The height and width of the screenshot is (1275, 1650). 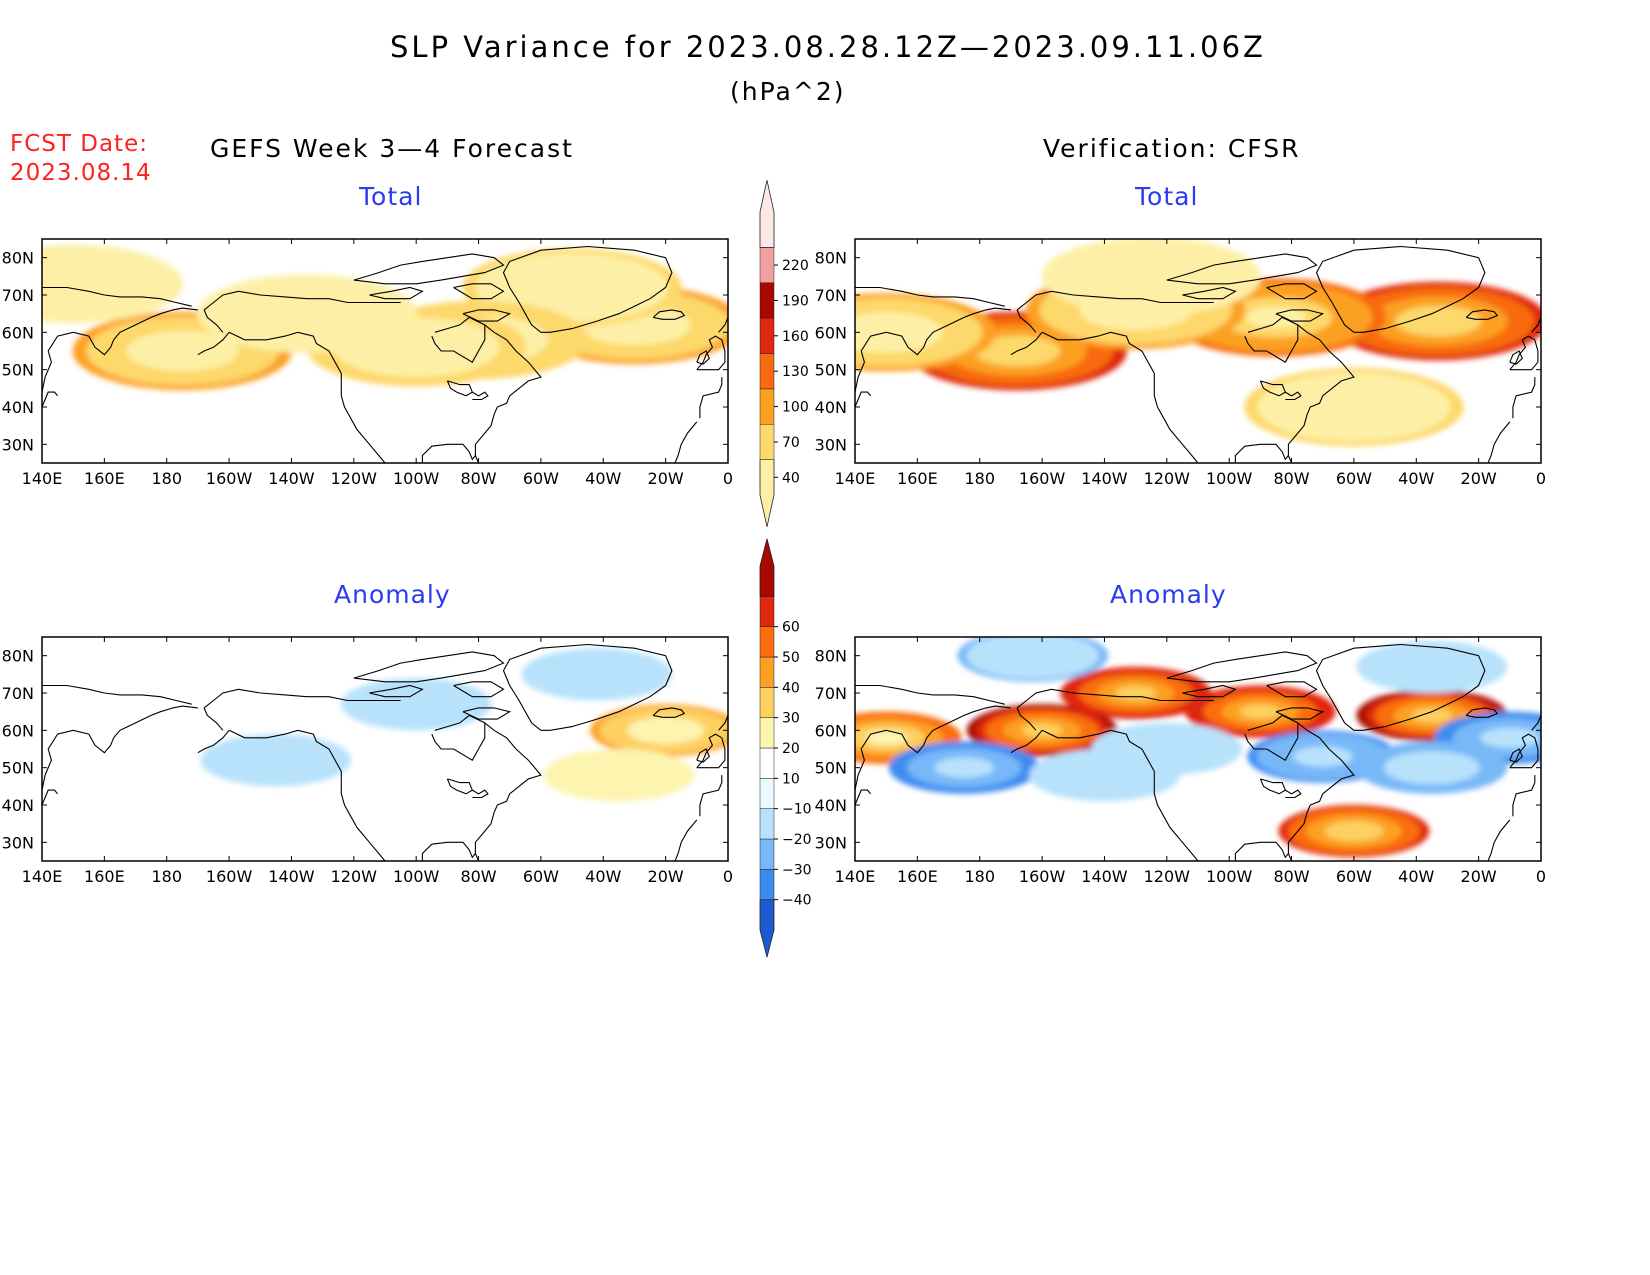 What do you see at coordinates (785, 748) in the screenshot?
I see `anomaly-colorbar: −40 −30 −20 −10 10 20 30 40 50 60` at bounding box center [785, 748].